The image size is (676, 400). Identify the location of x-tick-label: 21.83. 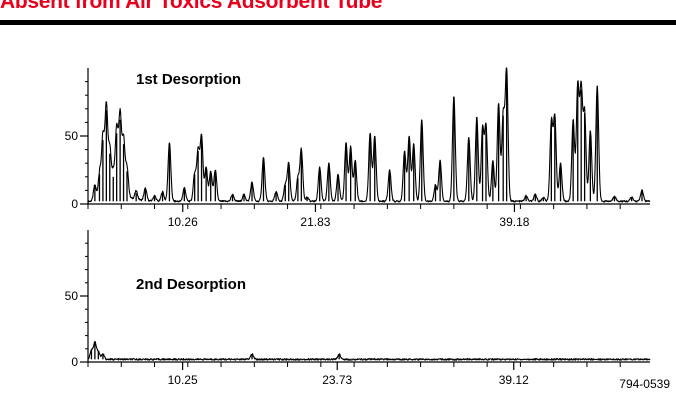
(315, 222).